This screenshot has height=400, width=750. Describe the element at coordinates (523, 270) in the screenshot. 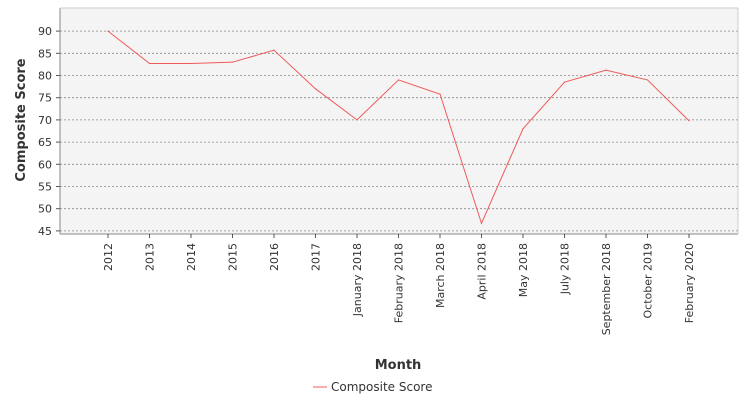

I see `x-tick-label: May 2018` at that location.